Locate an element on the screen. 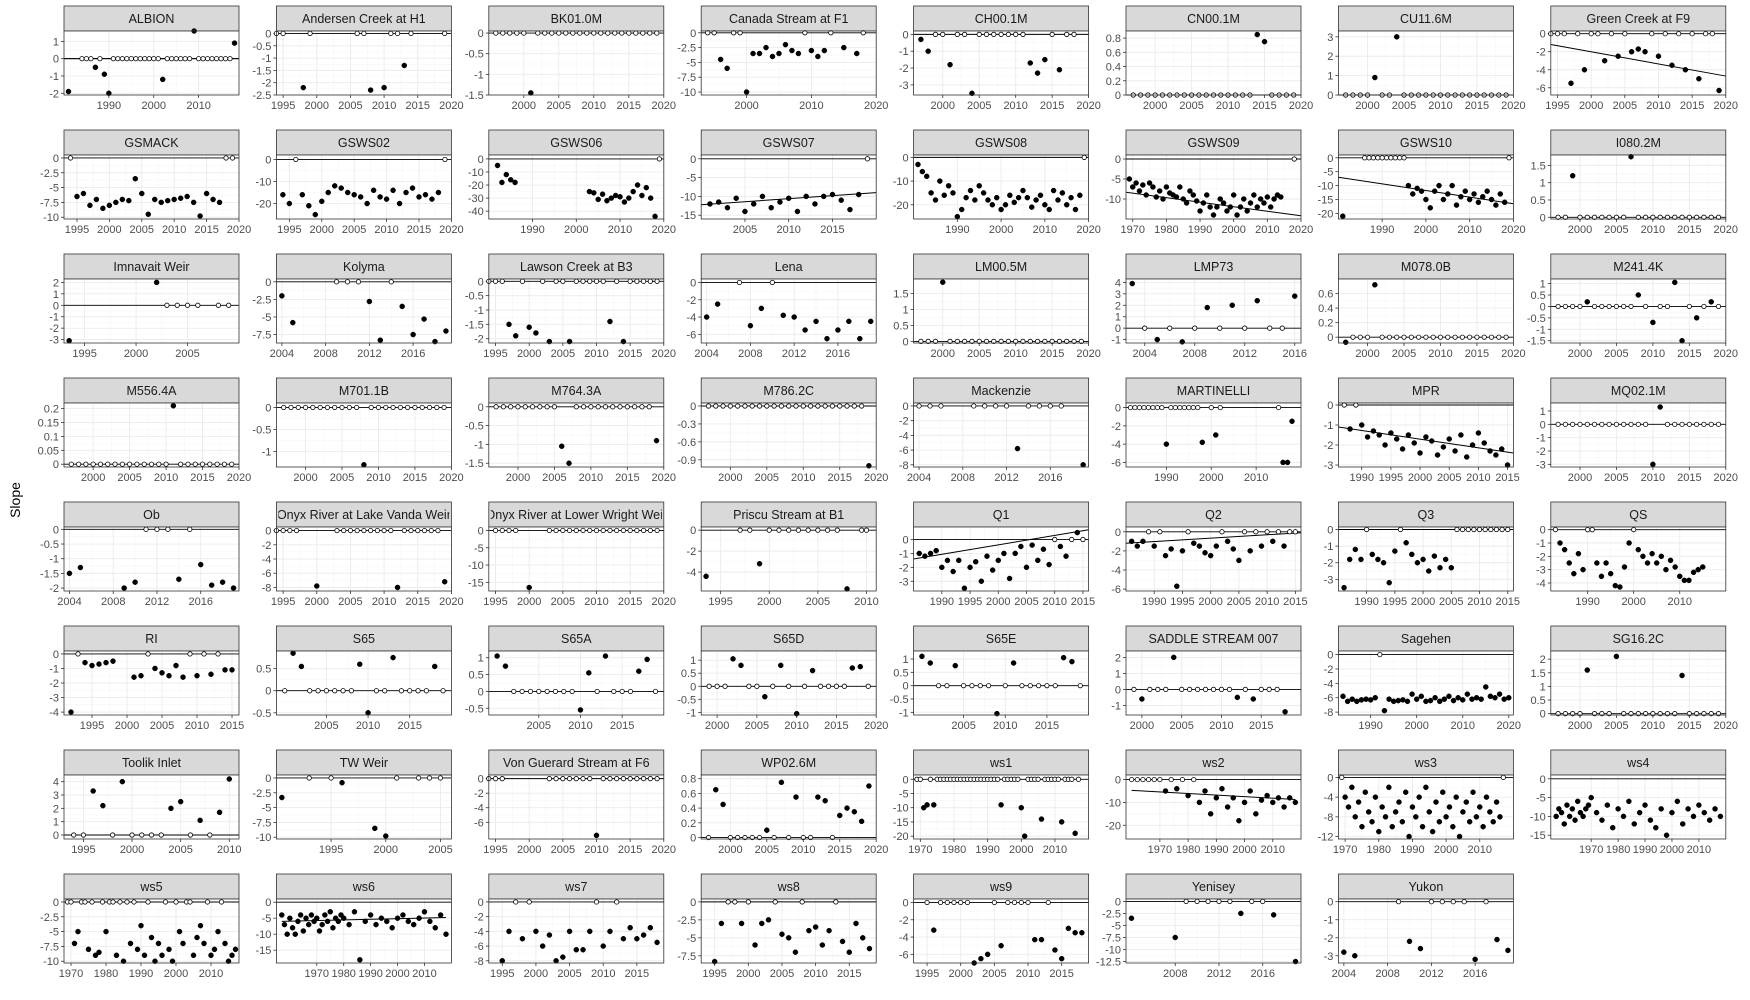 The width and height of the screenshot is (1750, 1000). x-tick-label: 1970 is located at coordinates (1132, 230).